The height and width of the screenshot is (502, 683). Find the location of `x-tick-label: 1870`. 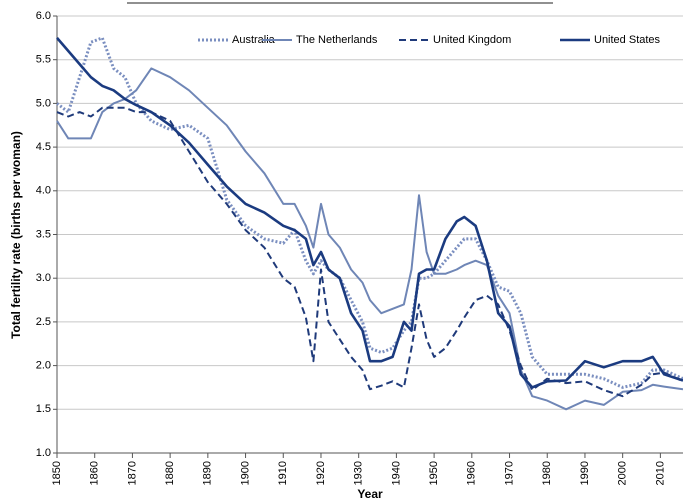

x-tick-label: 1870 is located at coordinates (132, 473).